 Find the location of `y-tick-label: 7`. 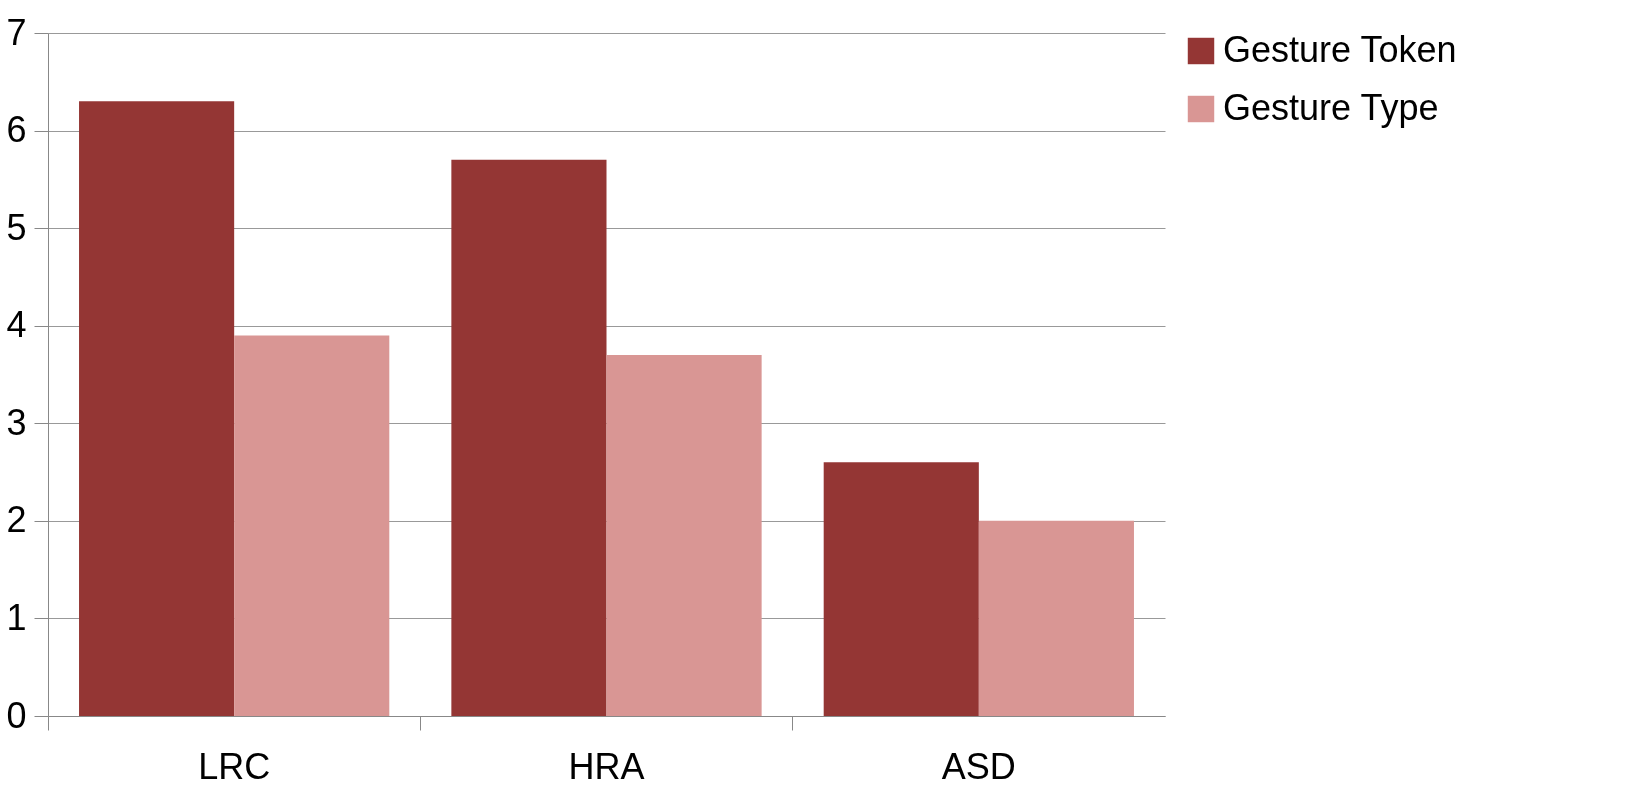

y-tick-label: 7 is located at coordinates (16, 32).